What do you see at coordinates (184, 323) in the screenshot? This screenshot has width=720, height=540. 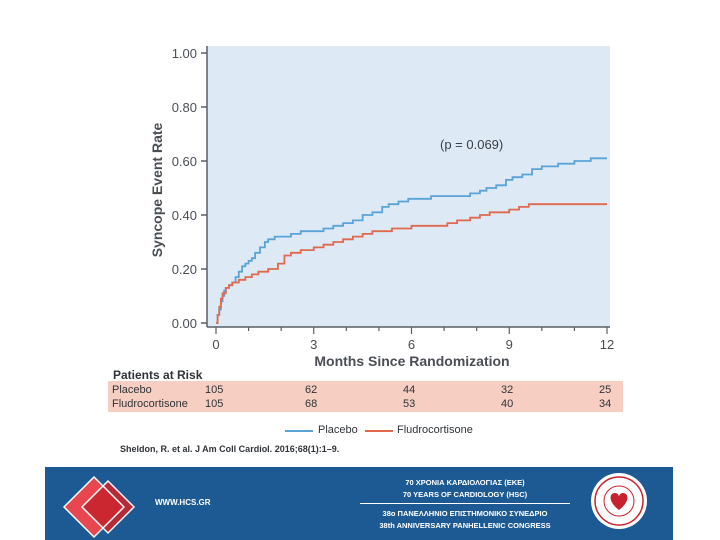 I see `y-tick-label: 0.00` at bounding box center [184, 323].